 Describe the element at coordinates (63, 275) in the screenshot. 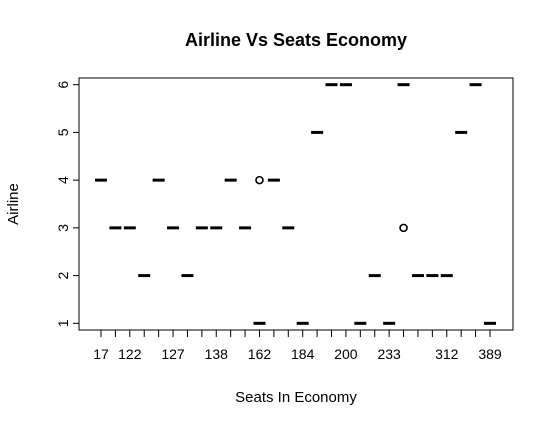

I see `y-tick-label: 2` at that location.